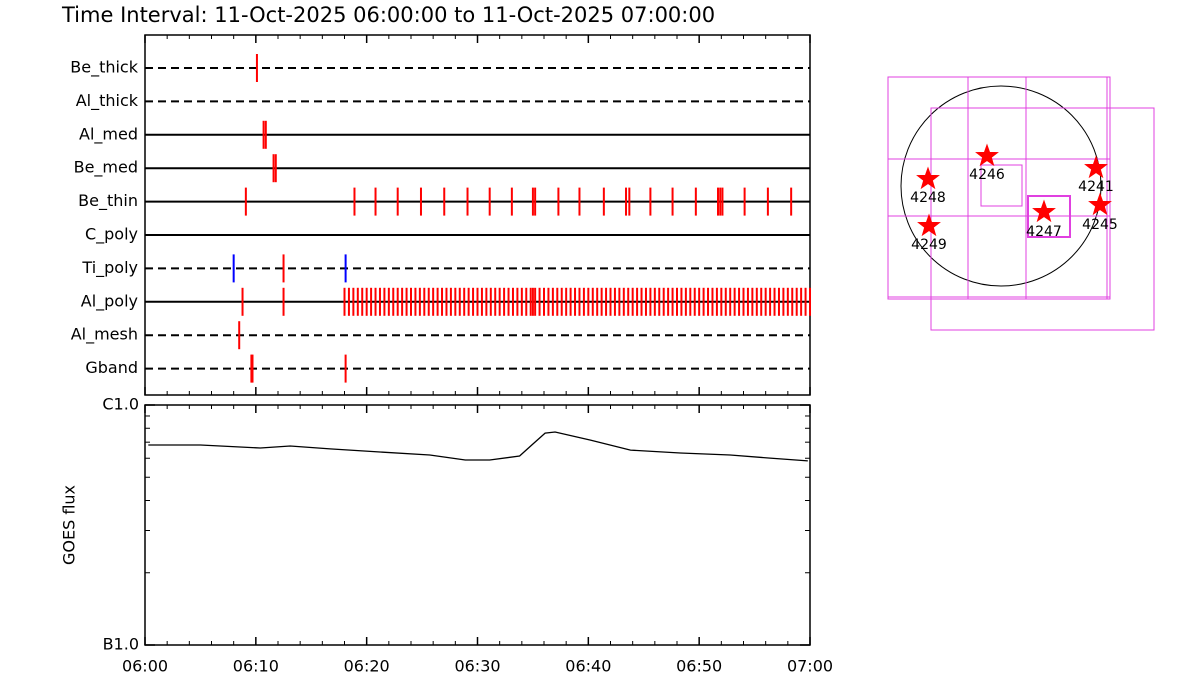 The image size is (1200, 700). Describe the element at coordinates (1044, 232) in the screenshot. I see `region-label: 4247` at that location.